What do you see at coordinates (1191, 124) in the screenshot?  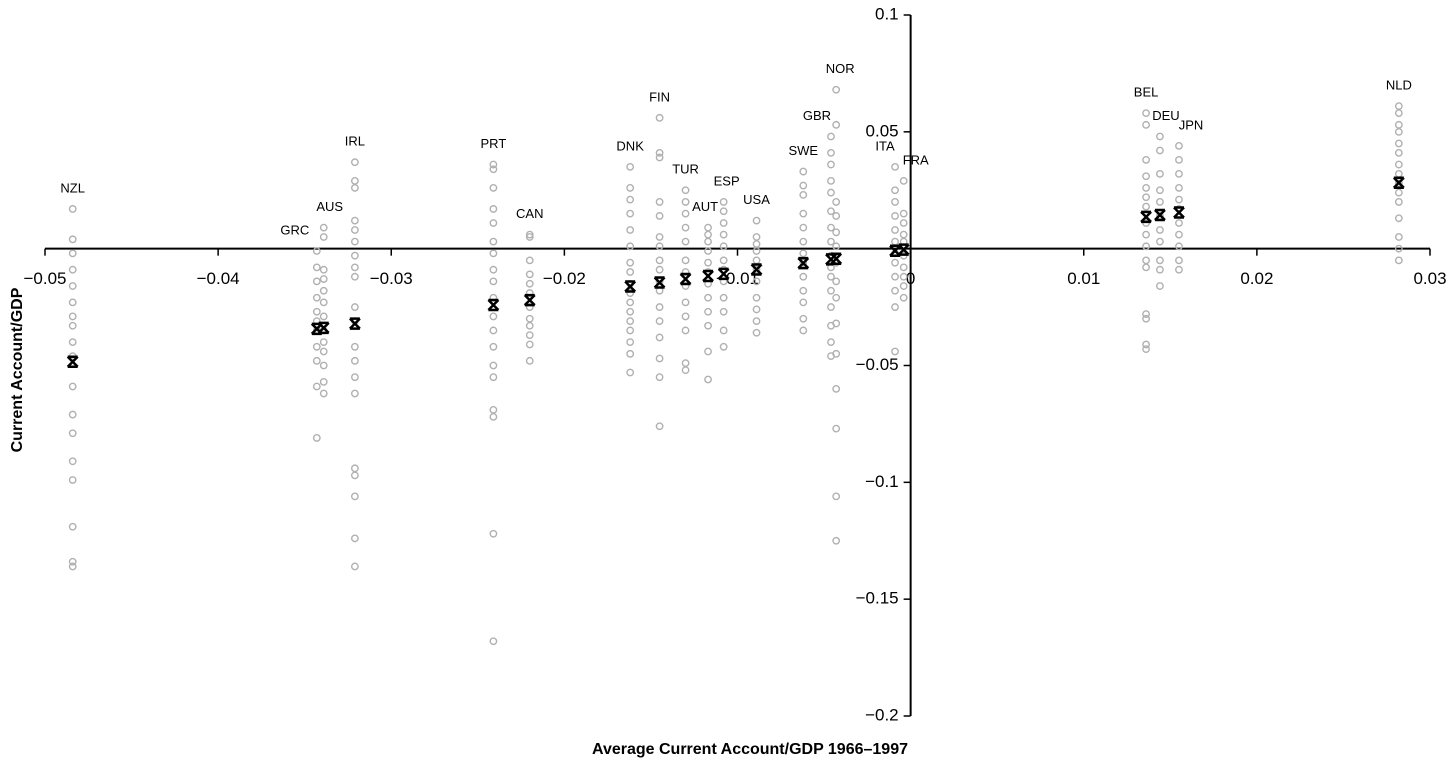 I see `country-label: JPN` at bounding box center [1191, 124].